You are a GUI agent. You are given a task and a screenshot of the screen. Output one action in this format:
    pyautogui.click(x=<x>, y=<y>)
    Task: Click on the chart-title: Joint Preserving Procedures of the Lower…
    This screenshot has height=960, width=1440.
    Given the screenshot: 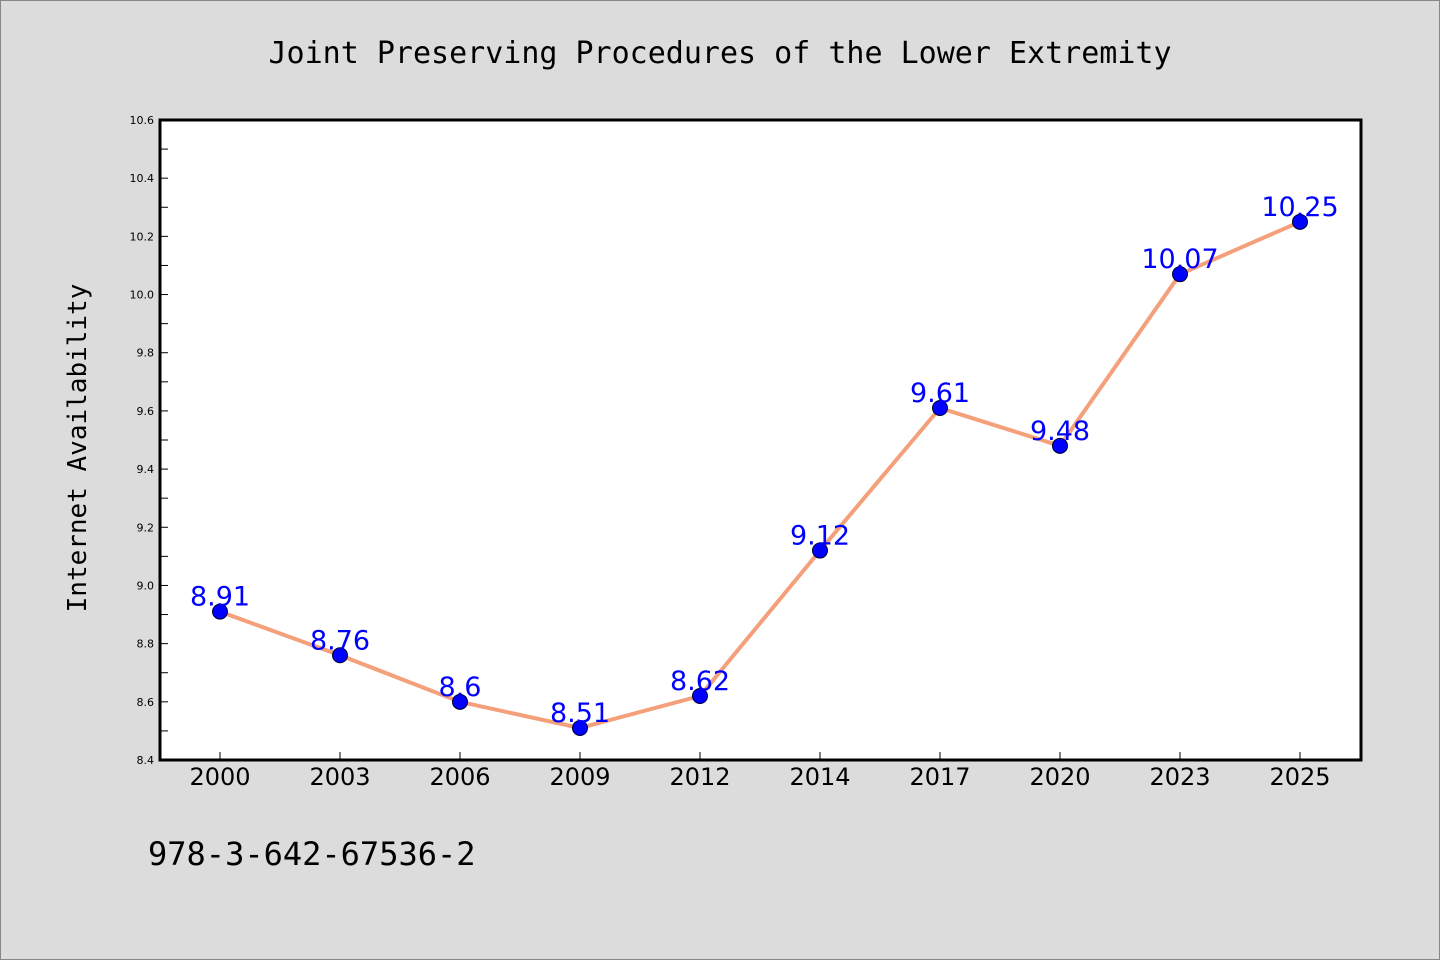 What is the action you would take?
    pyautogui.click(x=719, y=53)
    